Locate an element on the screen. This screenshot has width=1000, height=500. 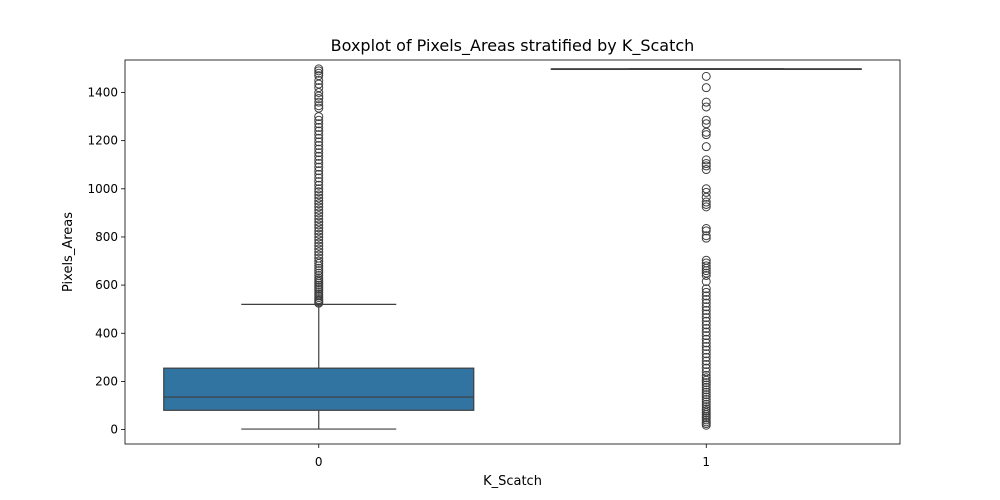
box-iqr is located at coordinates (319, 389).